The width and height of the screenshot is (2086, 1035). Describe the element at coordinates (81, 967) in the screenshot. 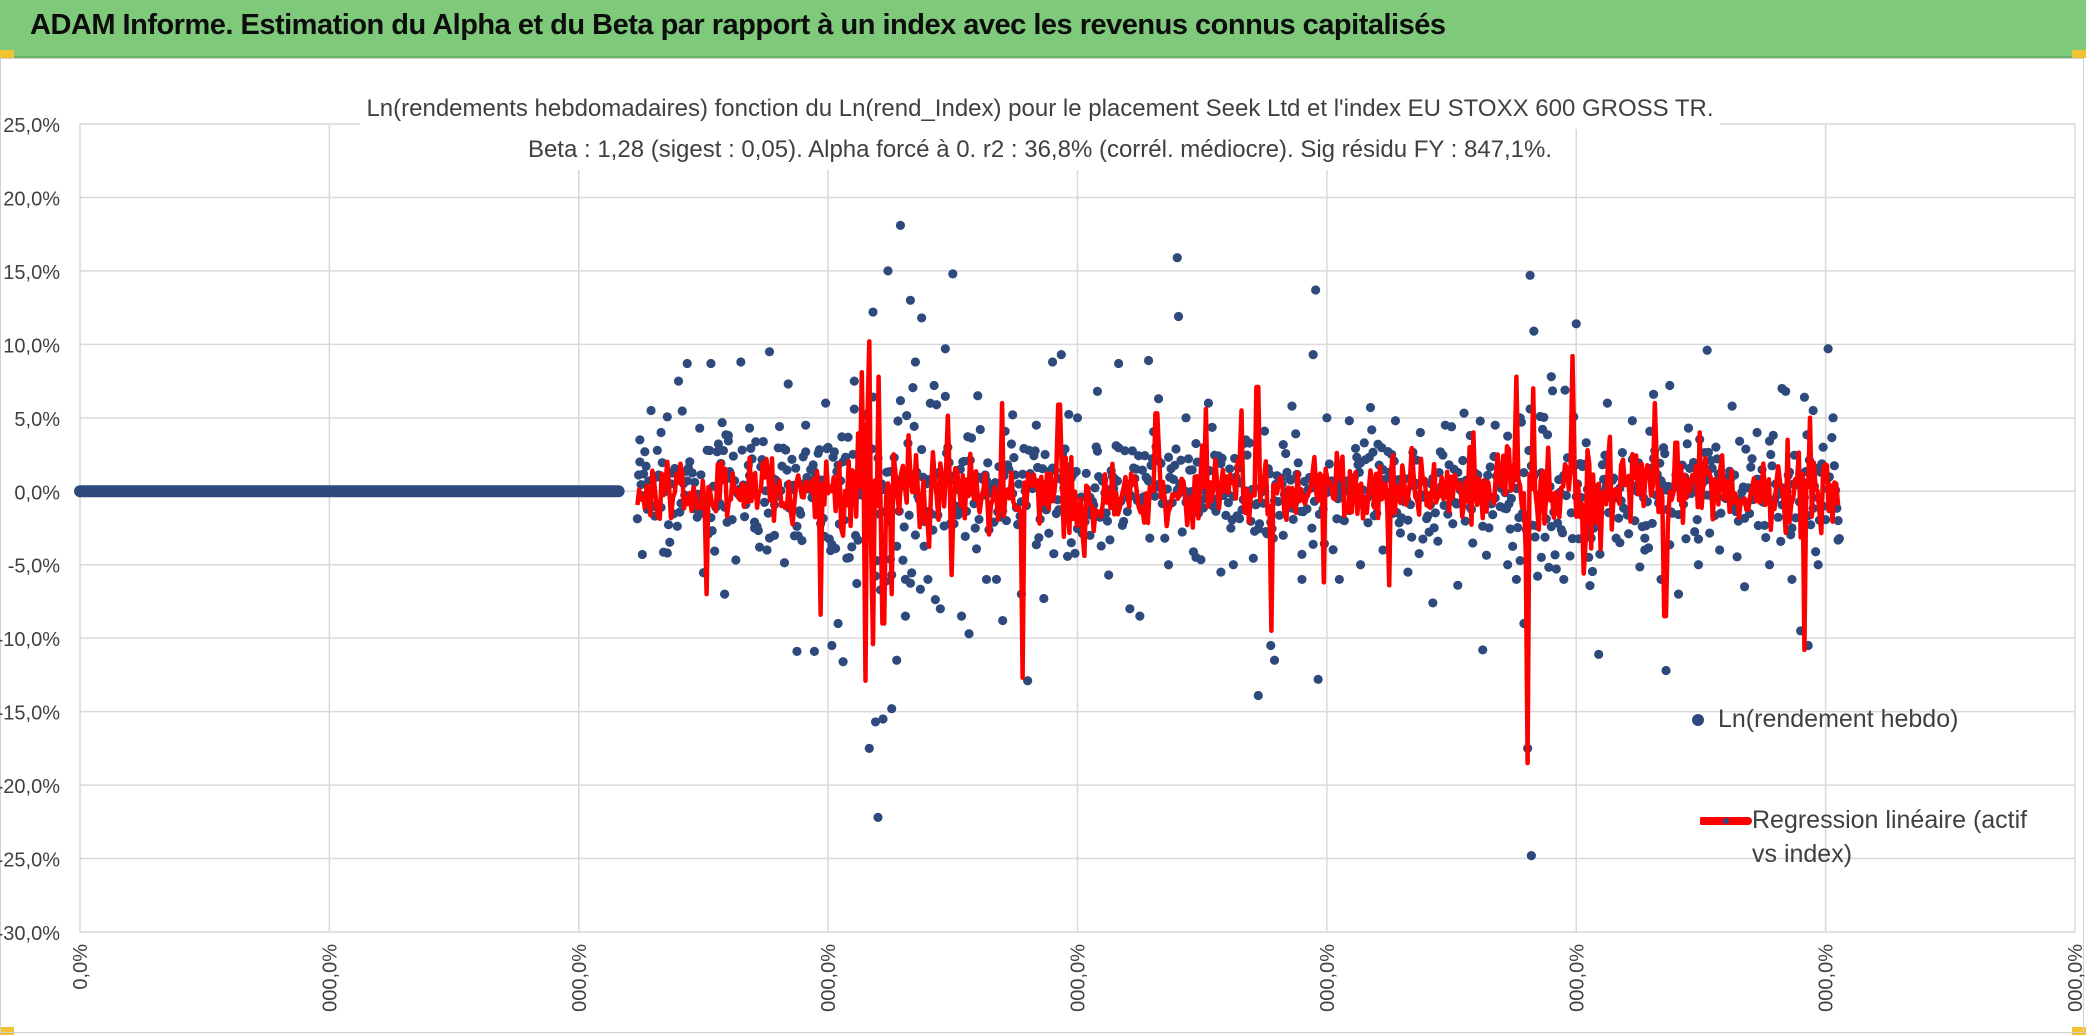

I see `x-tick-label: 0,0%` at that location.